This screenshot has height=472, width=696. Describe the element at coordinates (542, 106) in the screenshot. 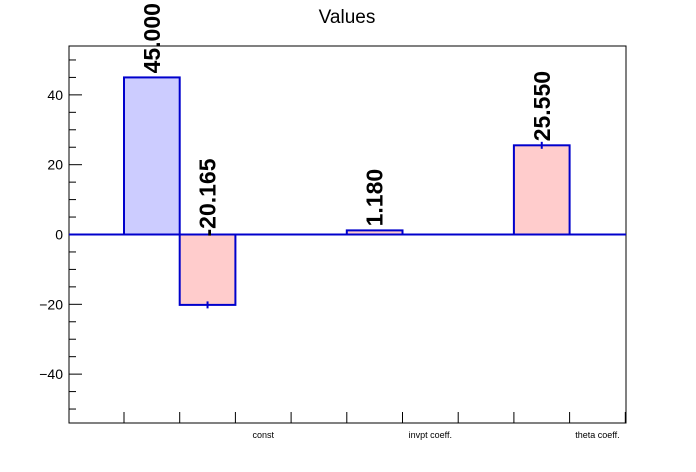

I see `data-label: 25.550` at that location.